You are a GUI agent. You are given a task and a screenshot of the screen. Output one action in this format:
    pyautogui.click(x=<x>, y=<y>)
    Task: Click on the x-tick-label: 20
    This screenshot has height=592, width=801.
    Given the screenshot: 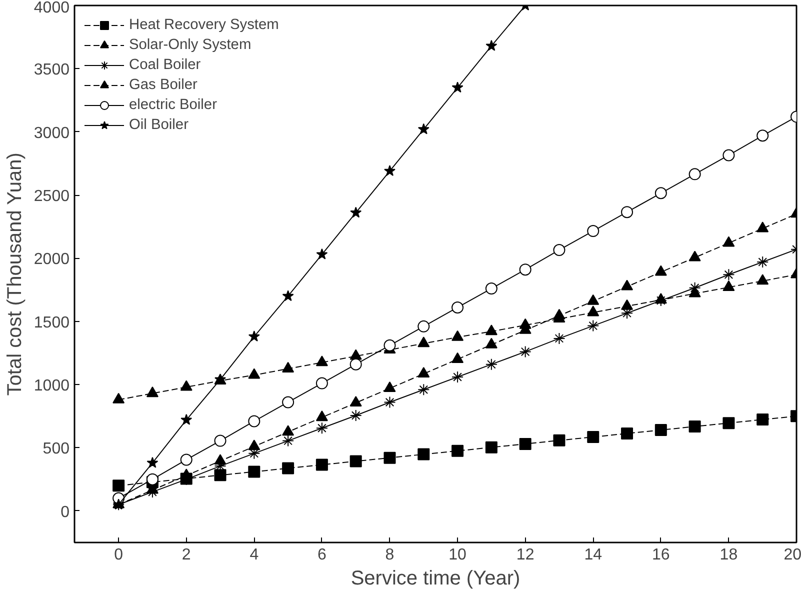 What is the action you would take?
    pyautogui.click(x=792, y=555)
    